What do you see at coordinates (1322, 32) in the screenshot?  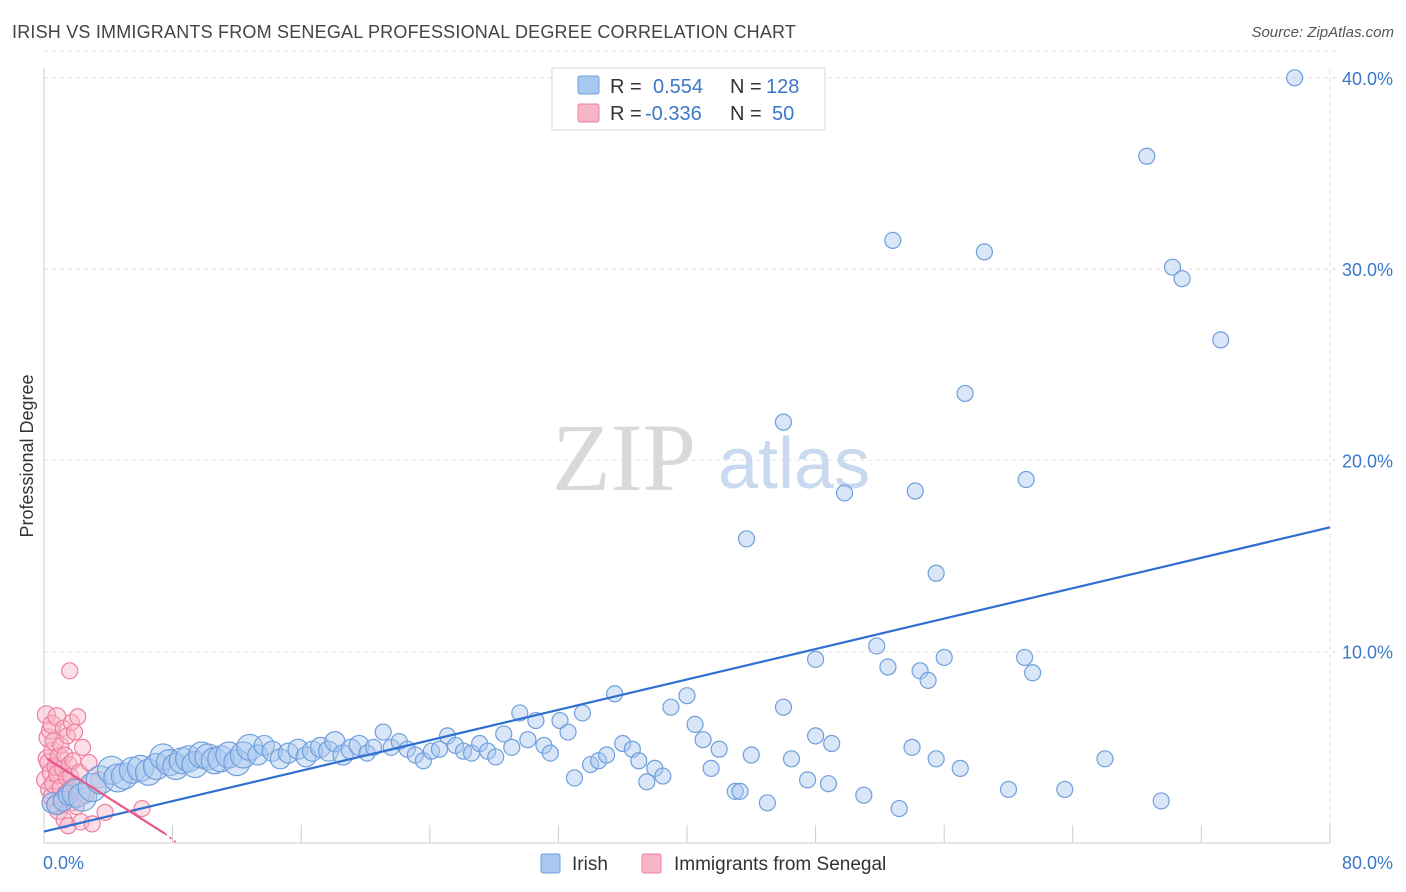 I see `source-label: Source: ZipAtlas.com` at bounding box center [1322, 32].